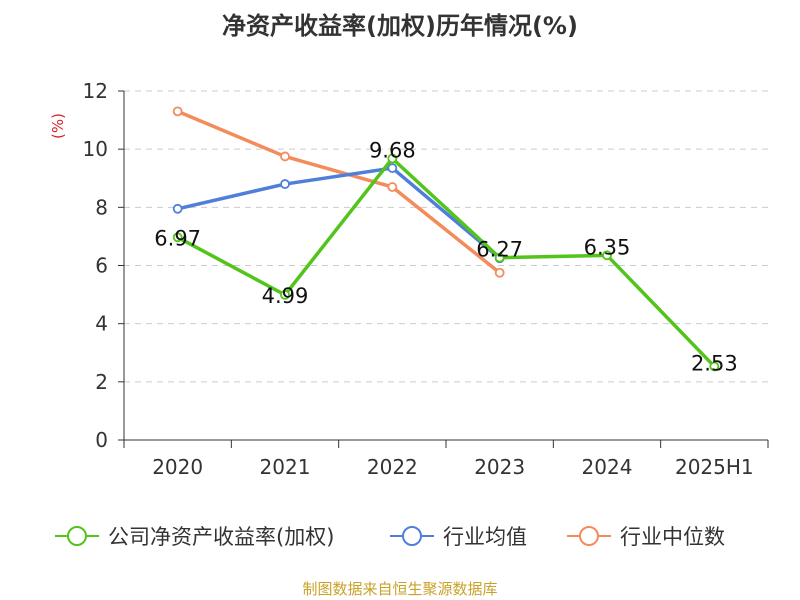  What do you see at coordinates (400, 26) in the screenshot?
I see `chart-title: 净资产收益率(加权)历年情况(%)` at bounding box center [400, 26].